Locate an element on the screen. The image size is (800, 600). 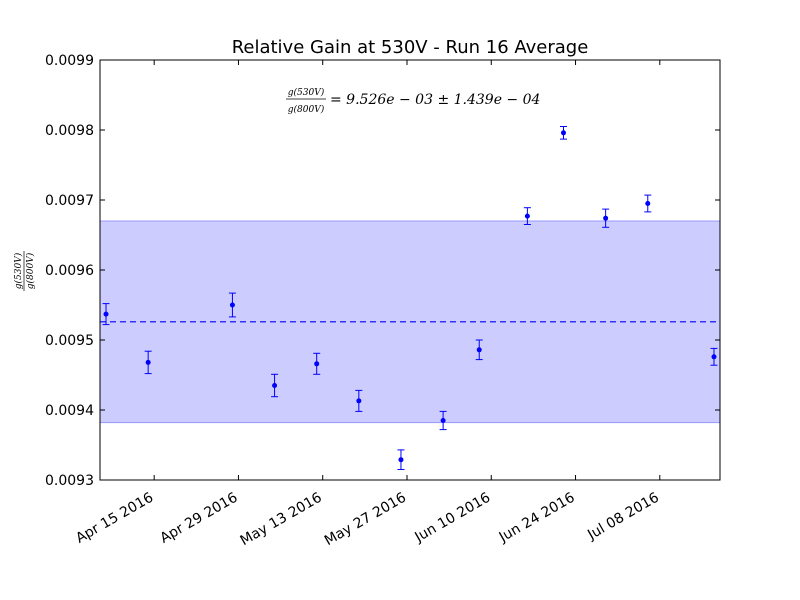
y-tick-label: 0.0095 is located at coordinates (69, 341).